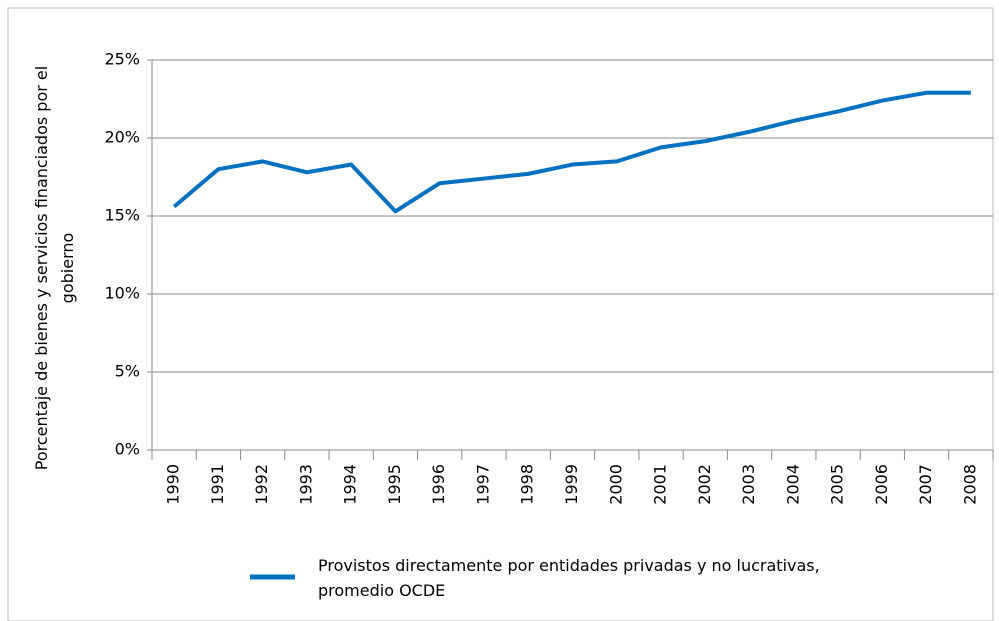  I want to click on x-tick-label: 1999, so click(571, 484).